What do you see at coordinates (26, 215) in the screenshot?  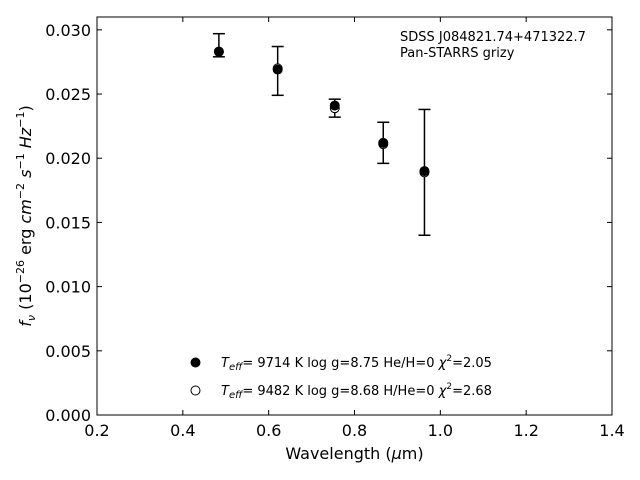 I see `y-axis-label: fν (10−26 erg cm−2 s−1 Hz−1)` at bounding box center [26, 215].